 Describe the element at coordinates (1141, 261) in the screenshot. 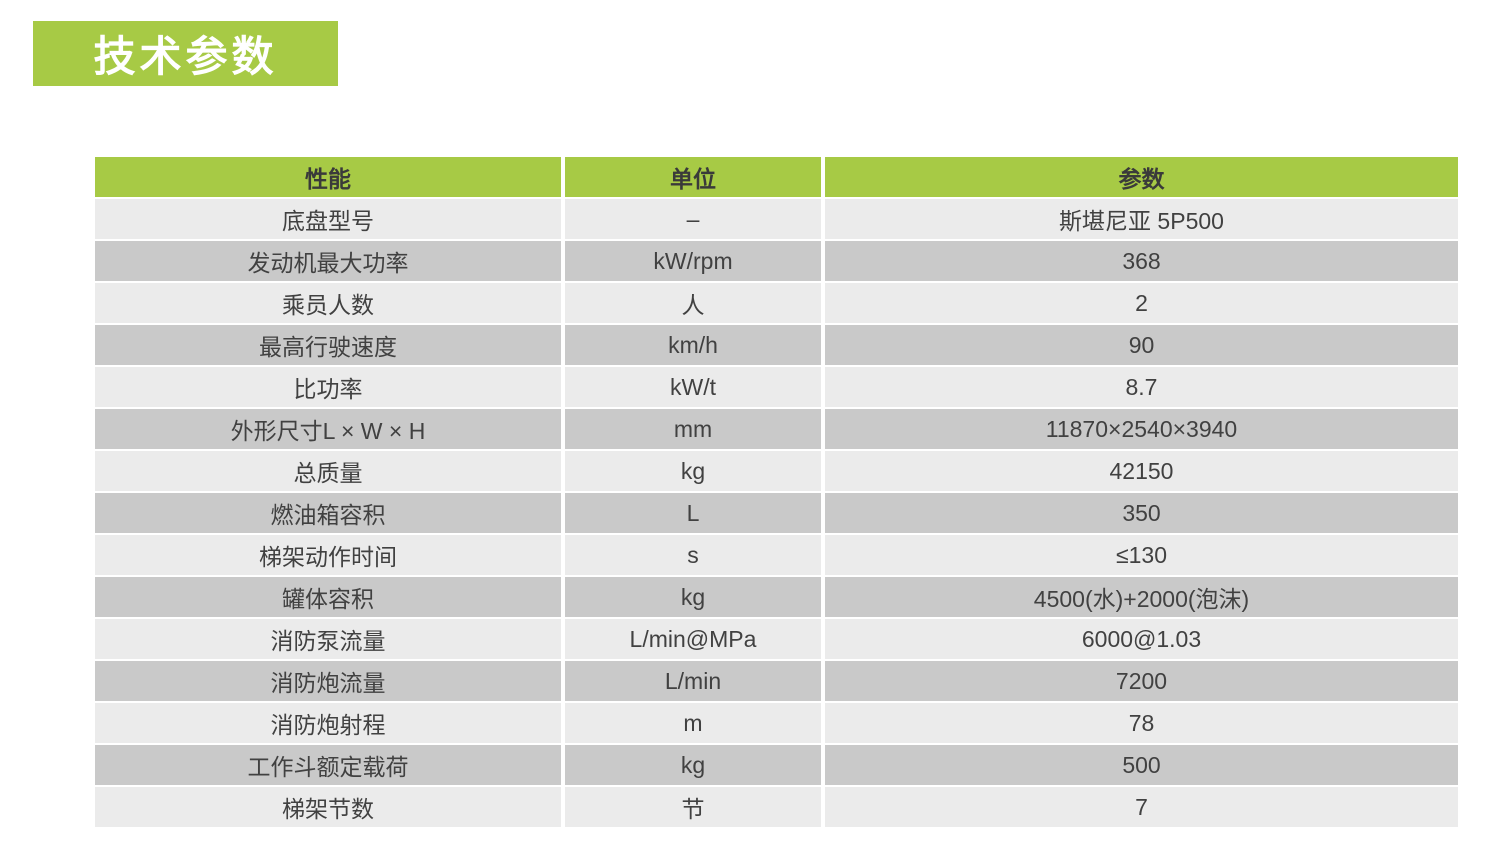

I see `spec-value-cell: 368` at that location.